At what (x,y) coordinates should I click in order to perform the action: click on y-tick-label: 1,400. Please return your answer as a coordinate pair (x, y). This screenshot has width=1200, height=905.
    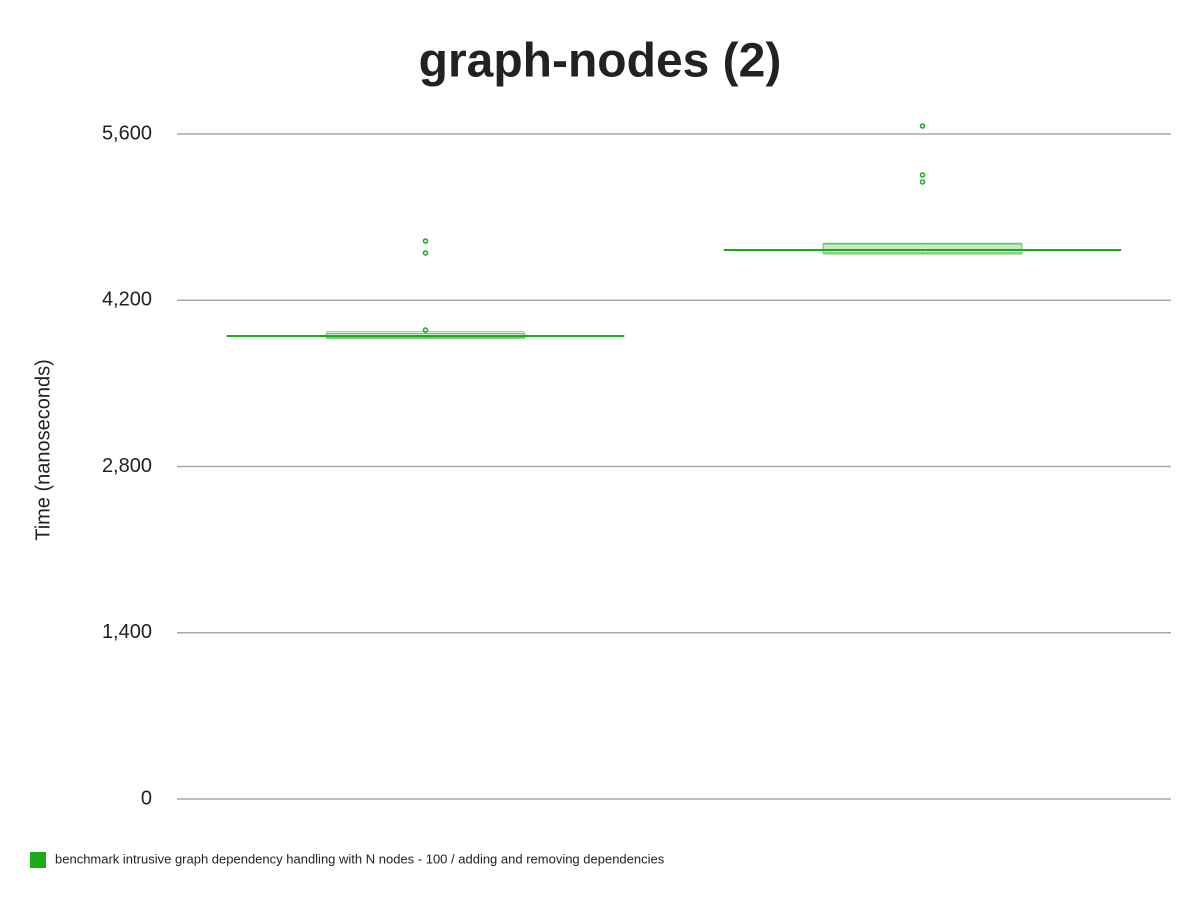
    Looking at the image, I should click on (127, 632).